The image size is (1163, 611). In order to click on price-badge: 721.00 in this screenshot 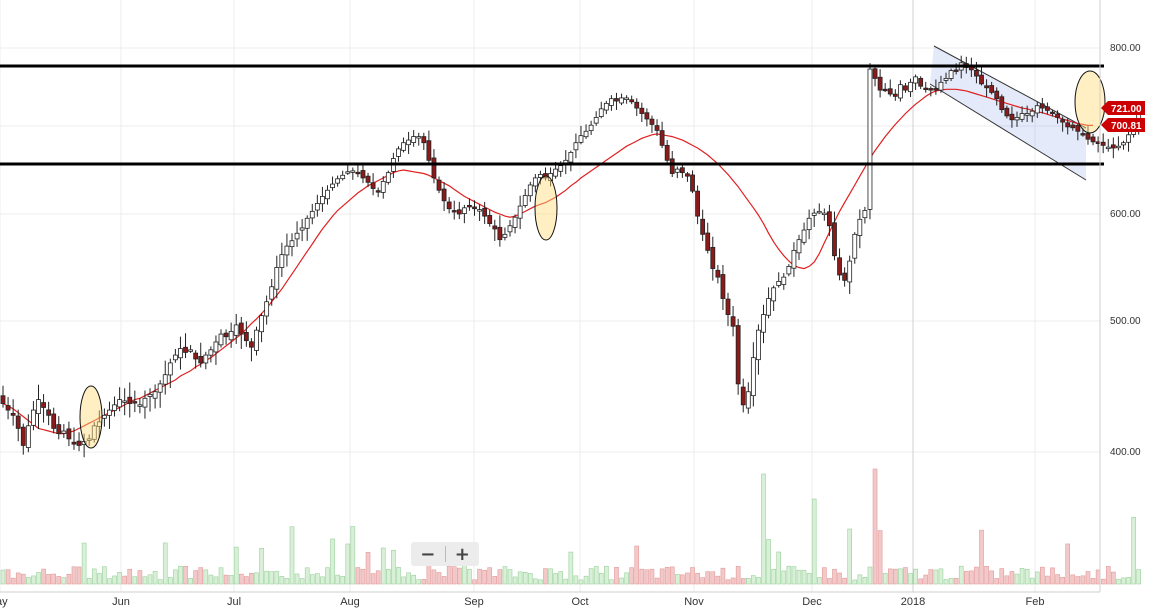, I will do `click(1123, 108)`.